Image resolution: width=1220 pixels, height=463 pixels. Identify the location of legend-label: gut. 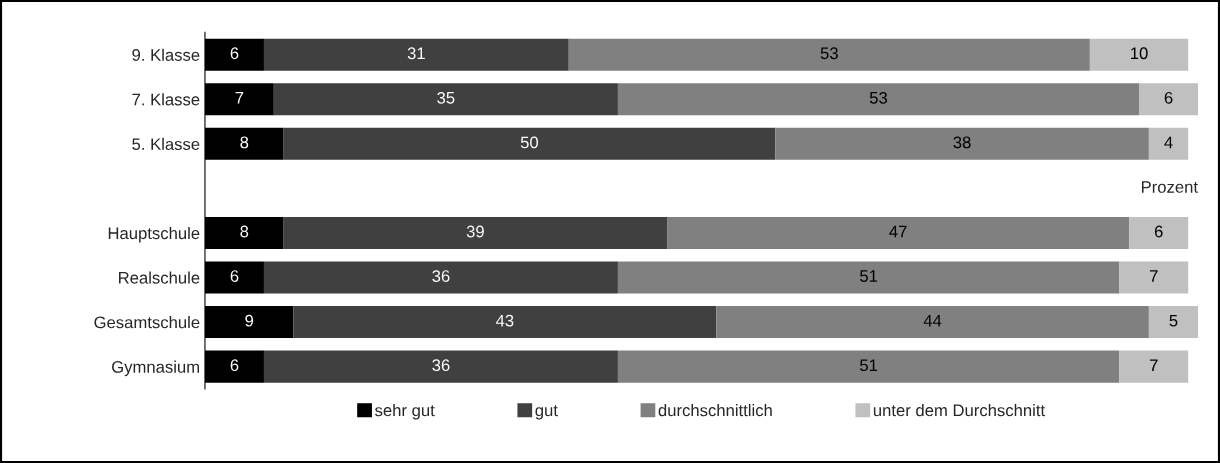
(546, 412).